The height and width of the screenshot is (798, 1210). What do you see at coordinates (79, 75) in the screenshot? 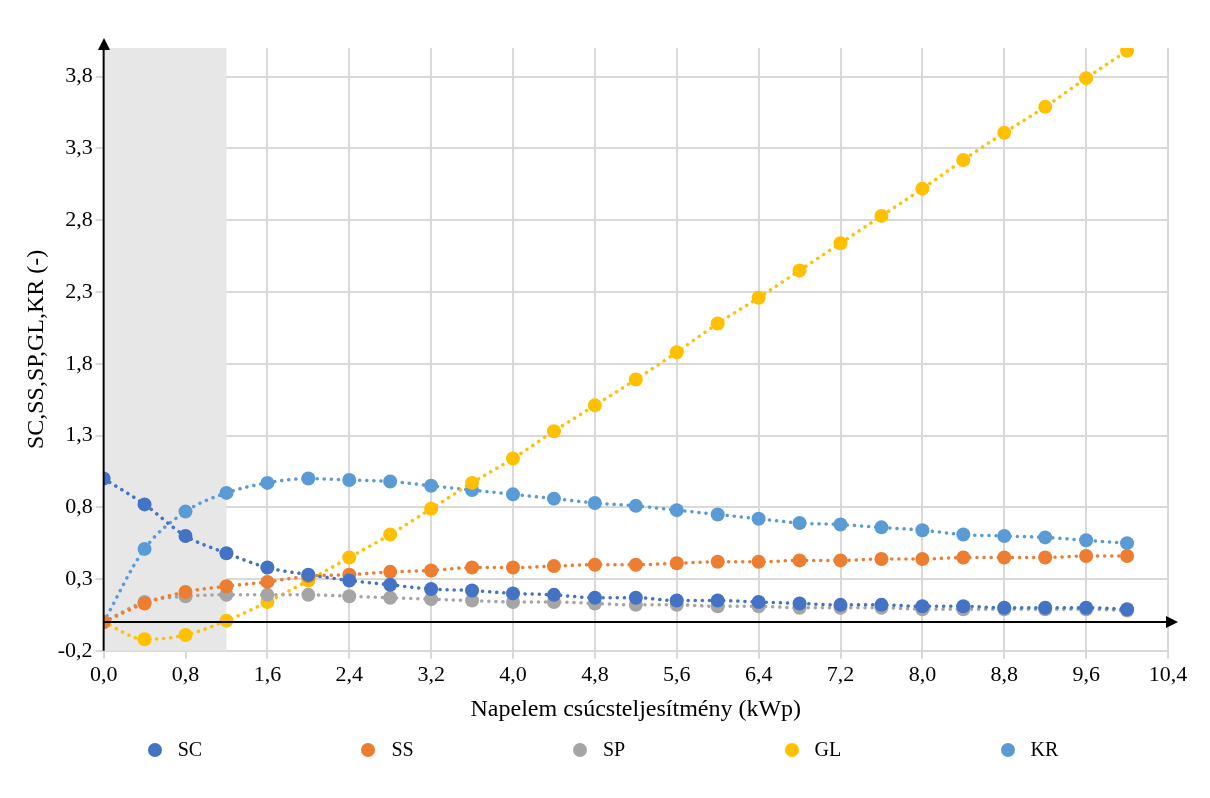
I see `y-tick-label: 3,8` at bounding box center [79, 75].